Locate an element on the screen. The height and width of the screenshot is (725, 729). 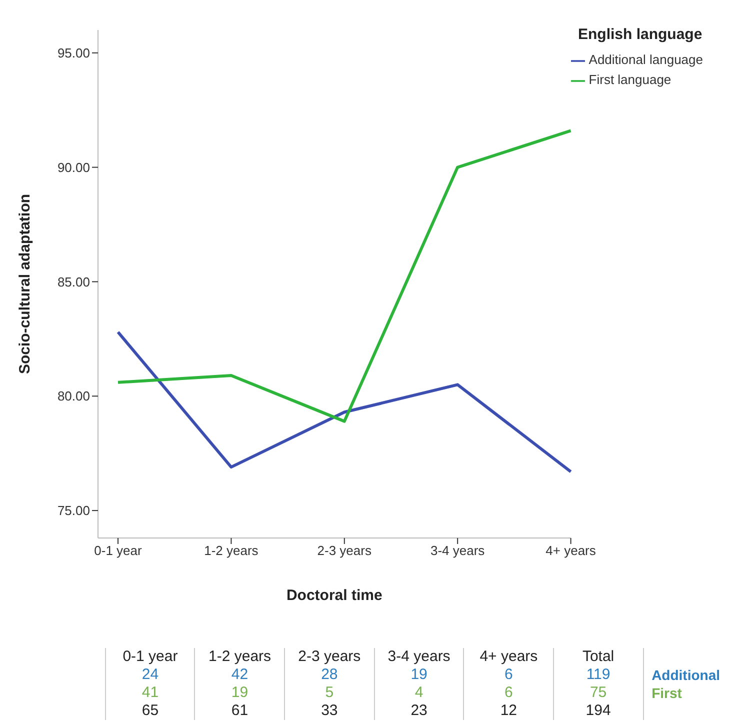
data-label: 33 is located at coordinates (329, 711).